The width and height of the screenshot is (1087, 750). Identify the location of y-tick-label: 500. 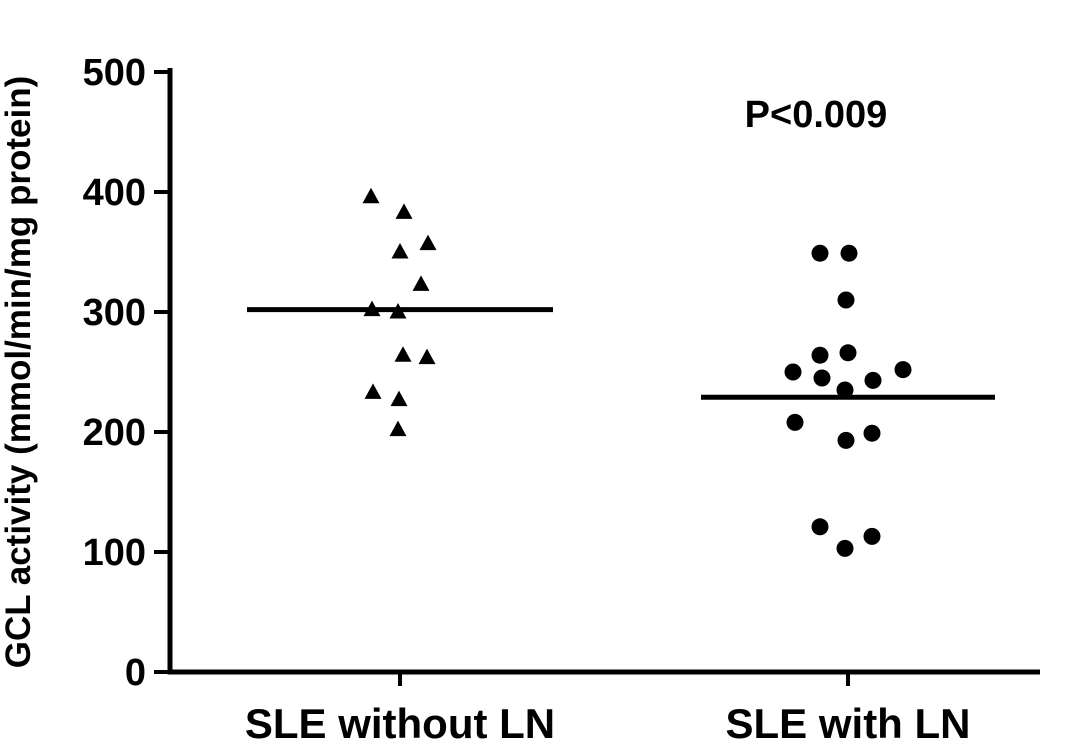
(114, 73).